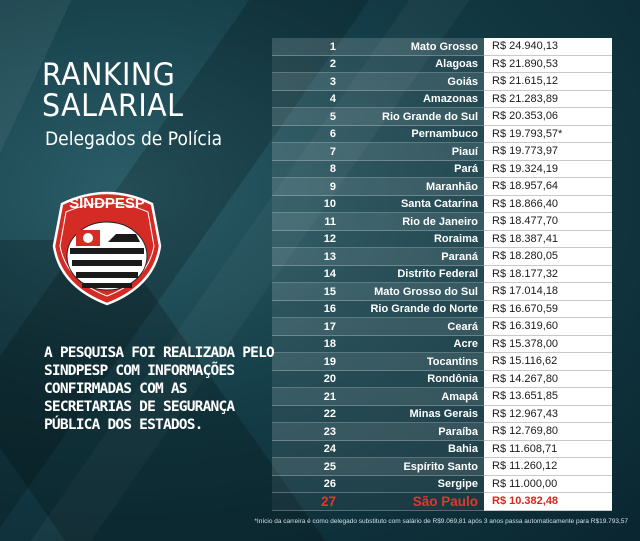 The width and height of the screenshot is (640, 541). What do you see at coordinates (548, 432) in the screenshot?
I see `salary-value: R$ 12.769,80` at bounding box center [548, 432].